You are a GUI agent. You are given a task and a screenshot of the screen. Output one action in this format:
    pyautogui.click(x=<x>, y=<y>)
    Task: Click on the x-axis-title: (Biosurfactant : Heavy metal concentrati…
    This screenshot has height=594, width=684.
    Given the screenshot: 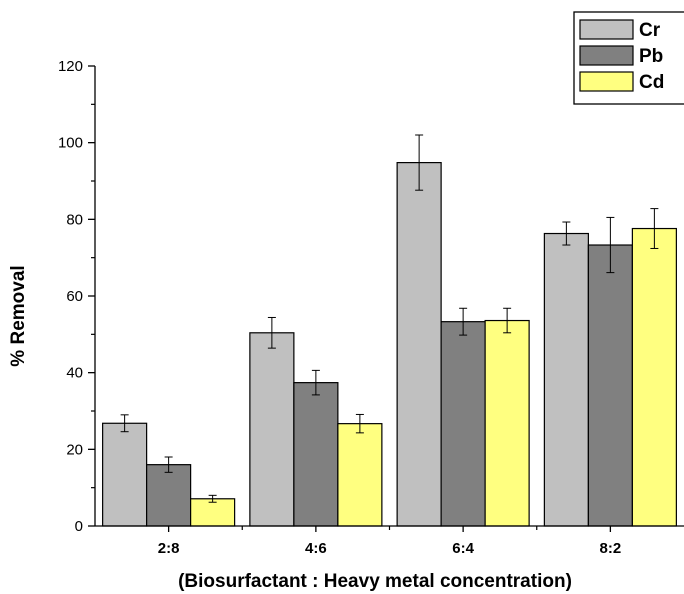 What is the action you would take?
    pyautogui.click(x=375, y=581)
    